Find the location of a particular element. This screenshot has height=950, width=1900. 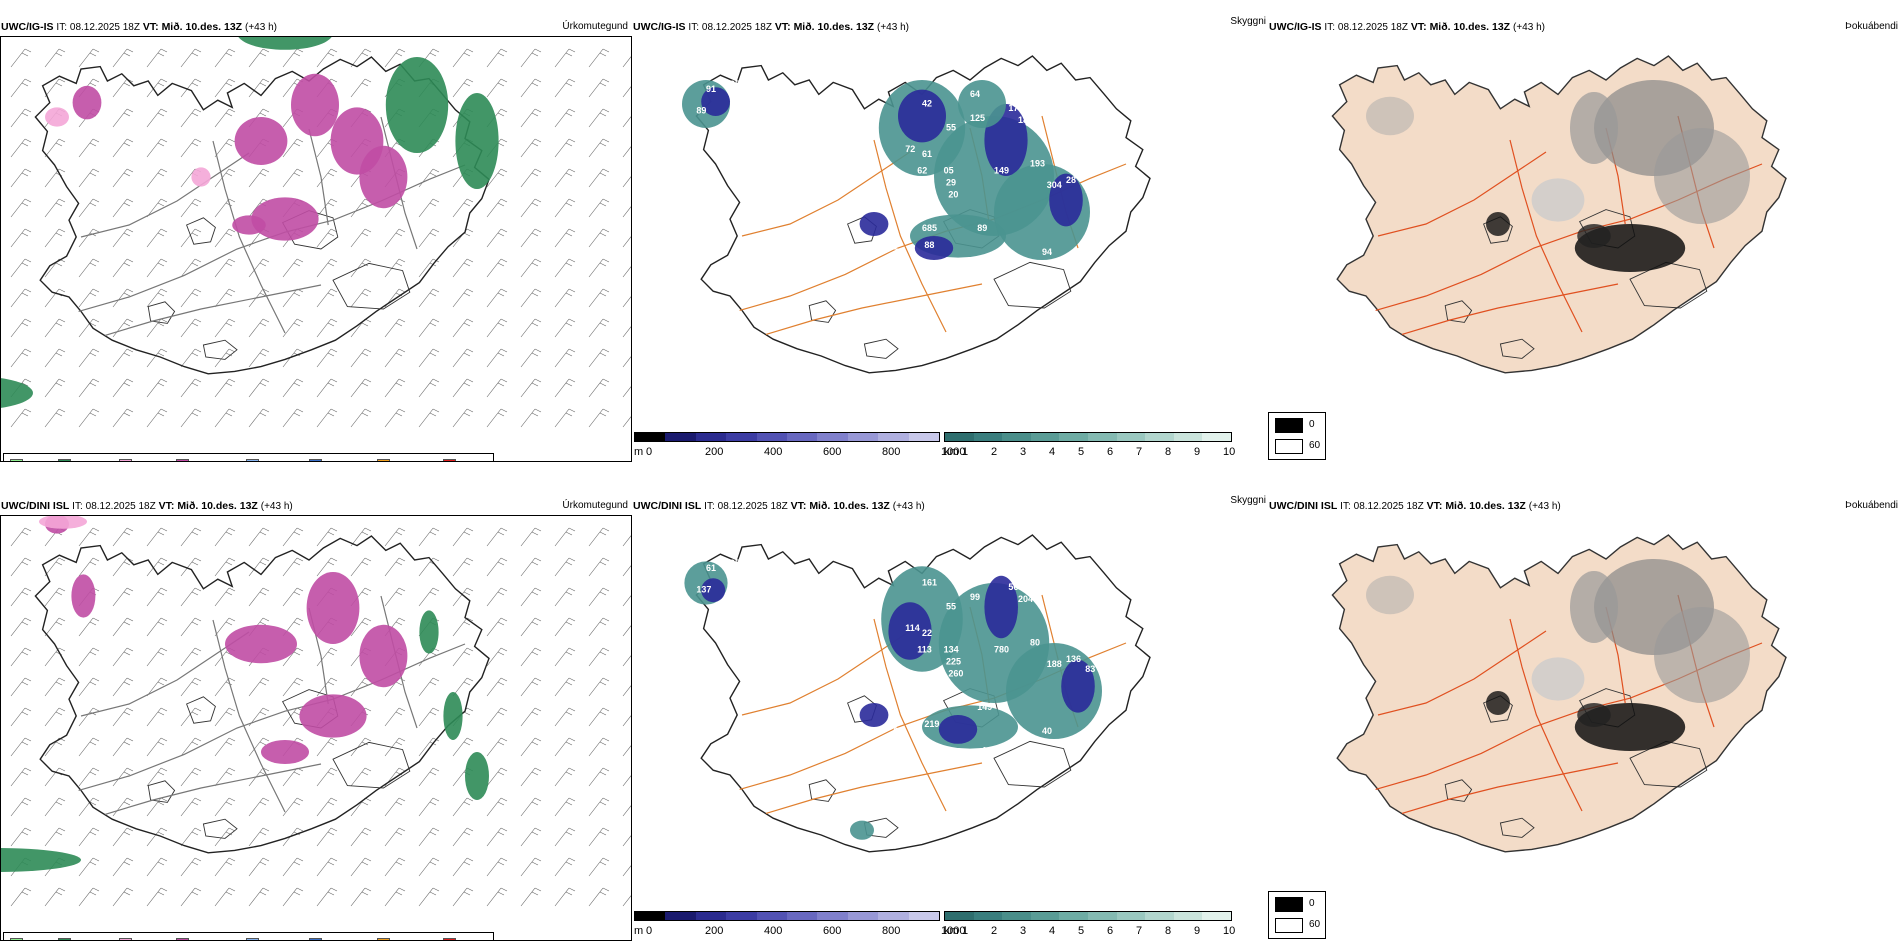

fog-iceland-group is located at coordinates (1559, 693).